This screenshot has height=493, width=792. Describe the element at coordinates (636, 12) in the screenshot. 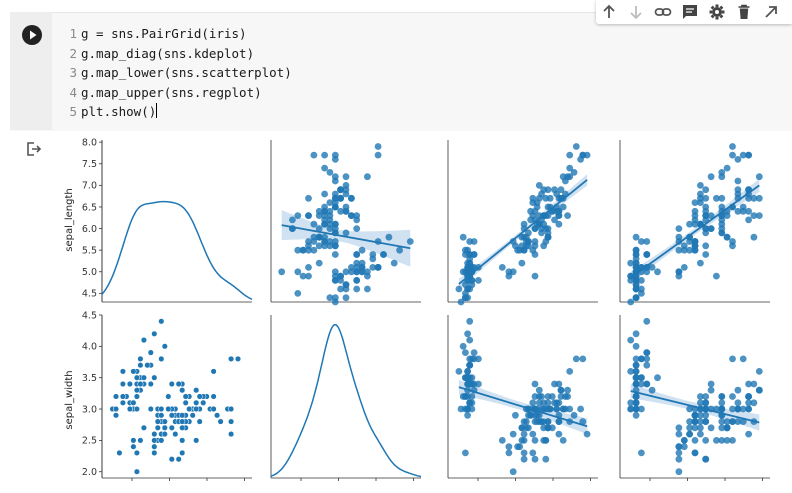

I see `move-down-button` at that location.